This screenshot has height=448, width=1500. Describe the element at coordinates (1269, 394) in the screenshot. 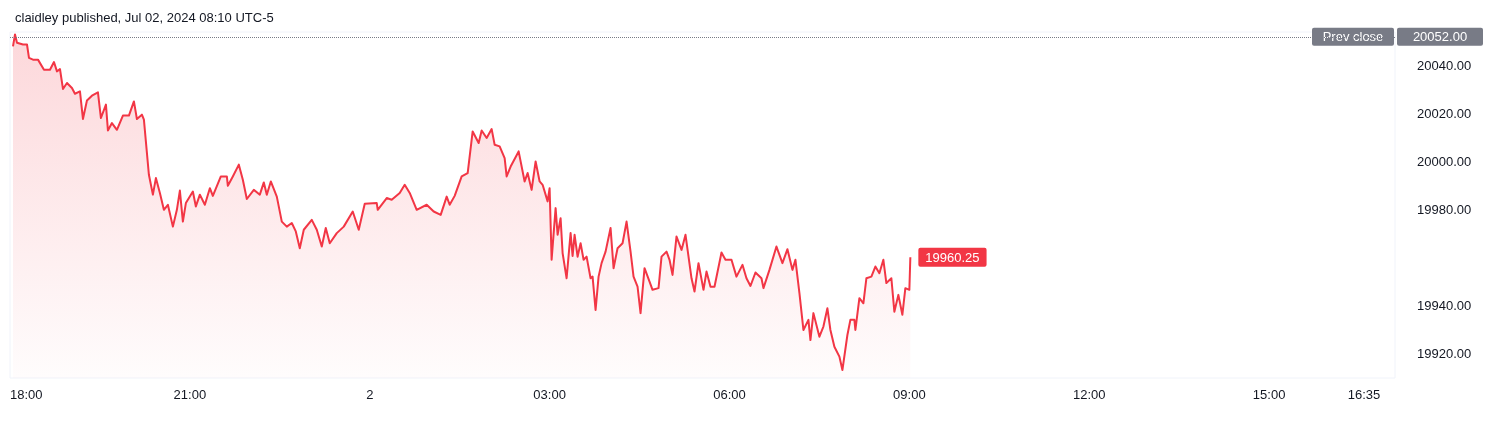

I see `x-tick-label: 15:00` at that location.